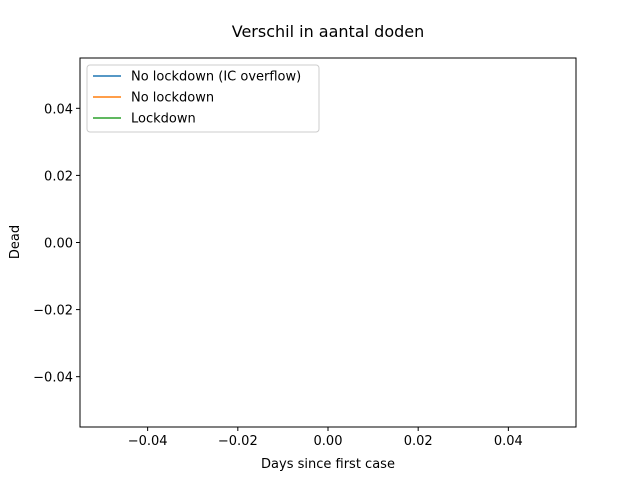  I want to click on x-tick-label: −0.02, so click(238, 441).